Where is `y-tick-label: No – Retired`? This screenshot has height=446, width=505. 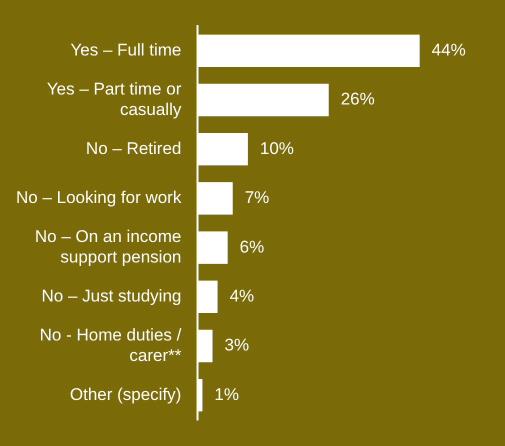
y-tick-label: No – Retired is located at coordinates (134, 148).